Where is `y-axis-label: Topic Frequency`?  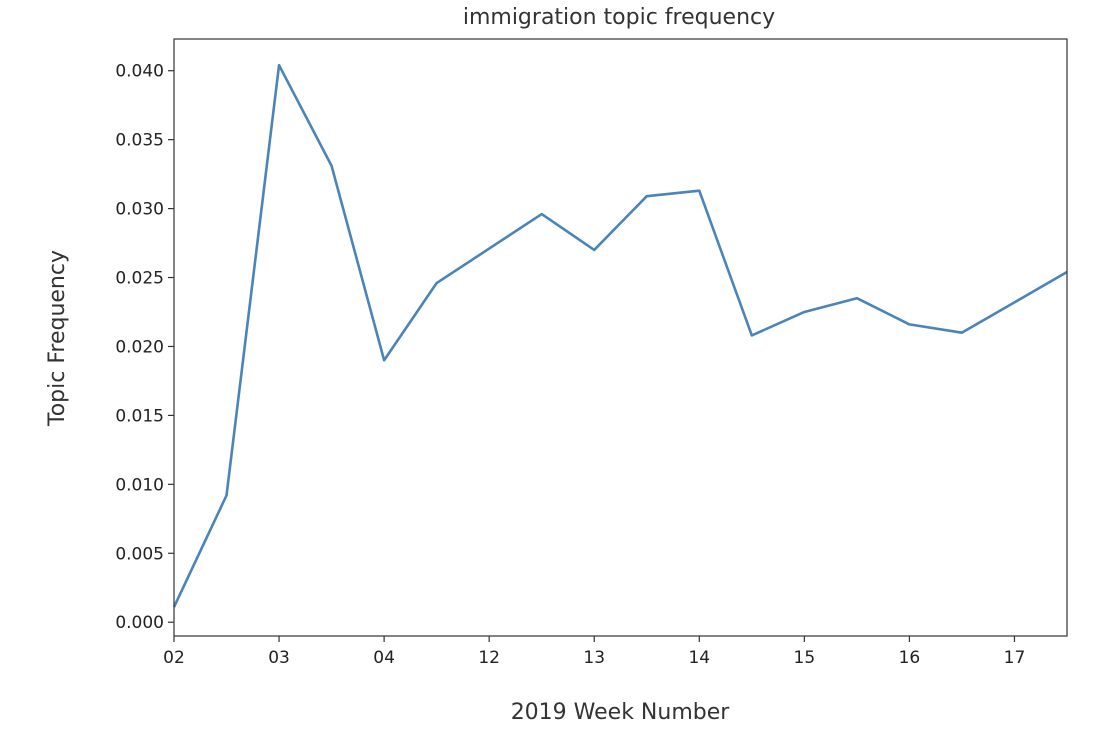 y-axis-label: Topic Frequency is located at coordinates (57, 338).